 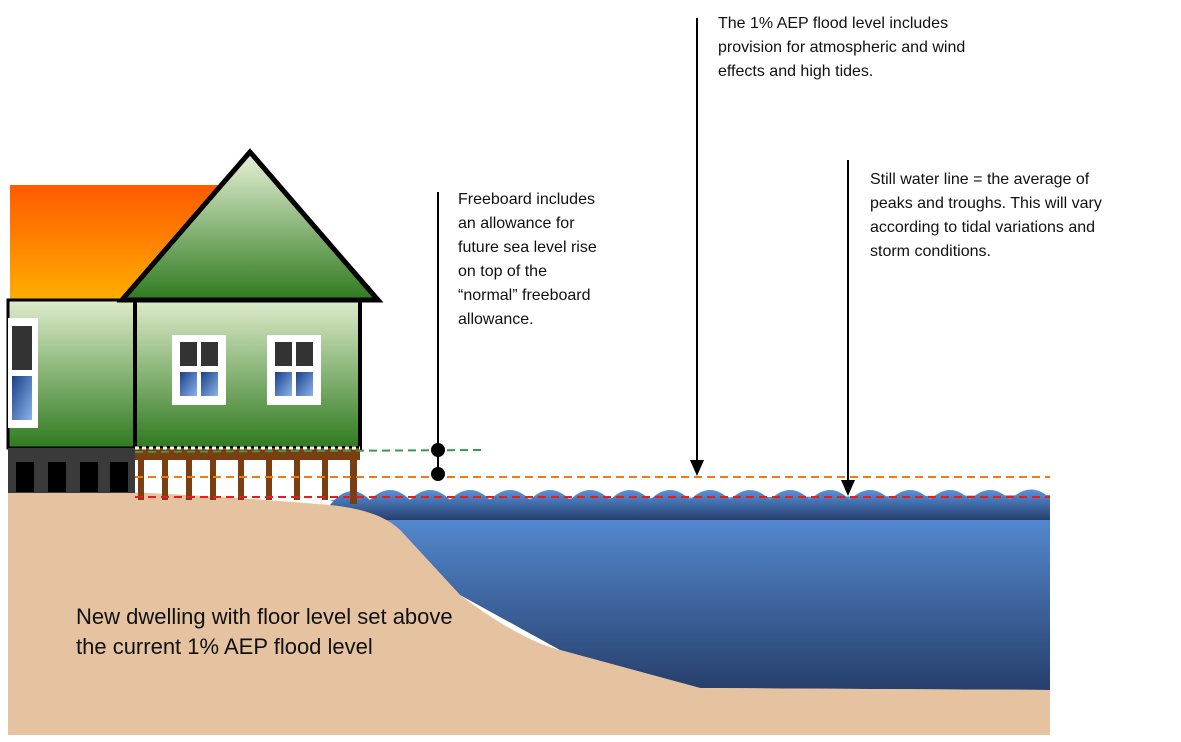 I want to click on house-main, so click(x=247, y=374).